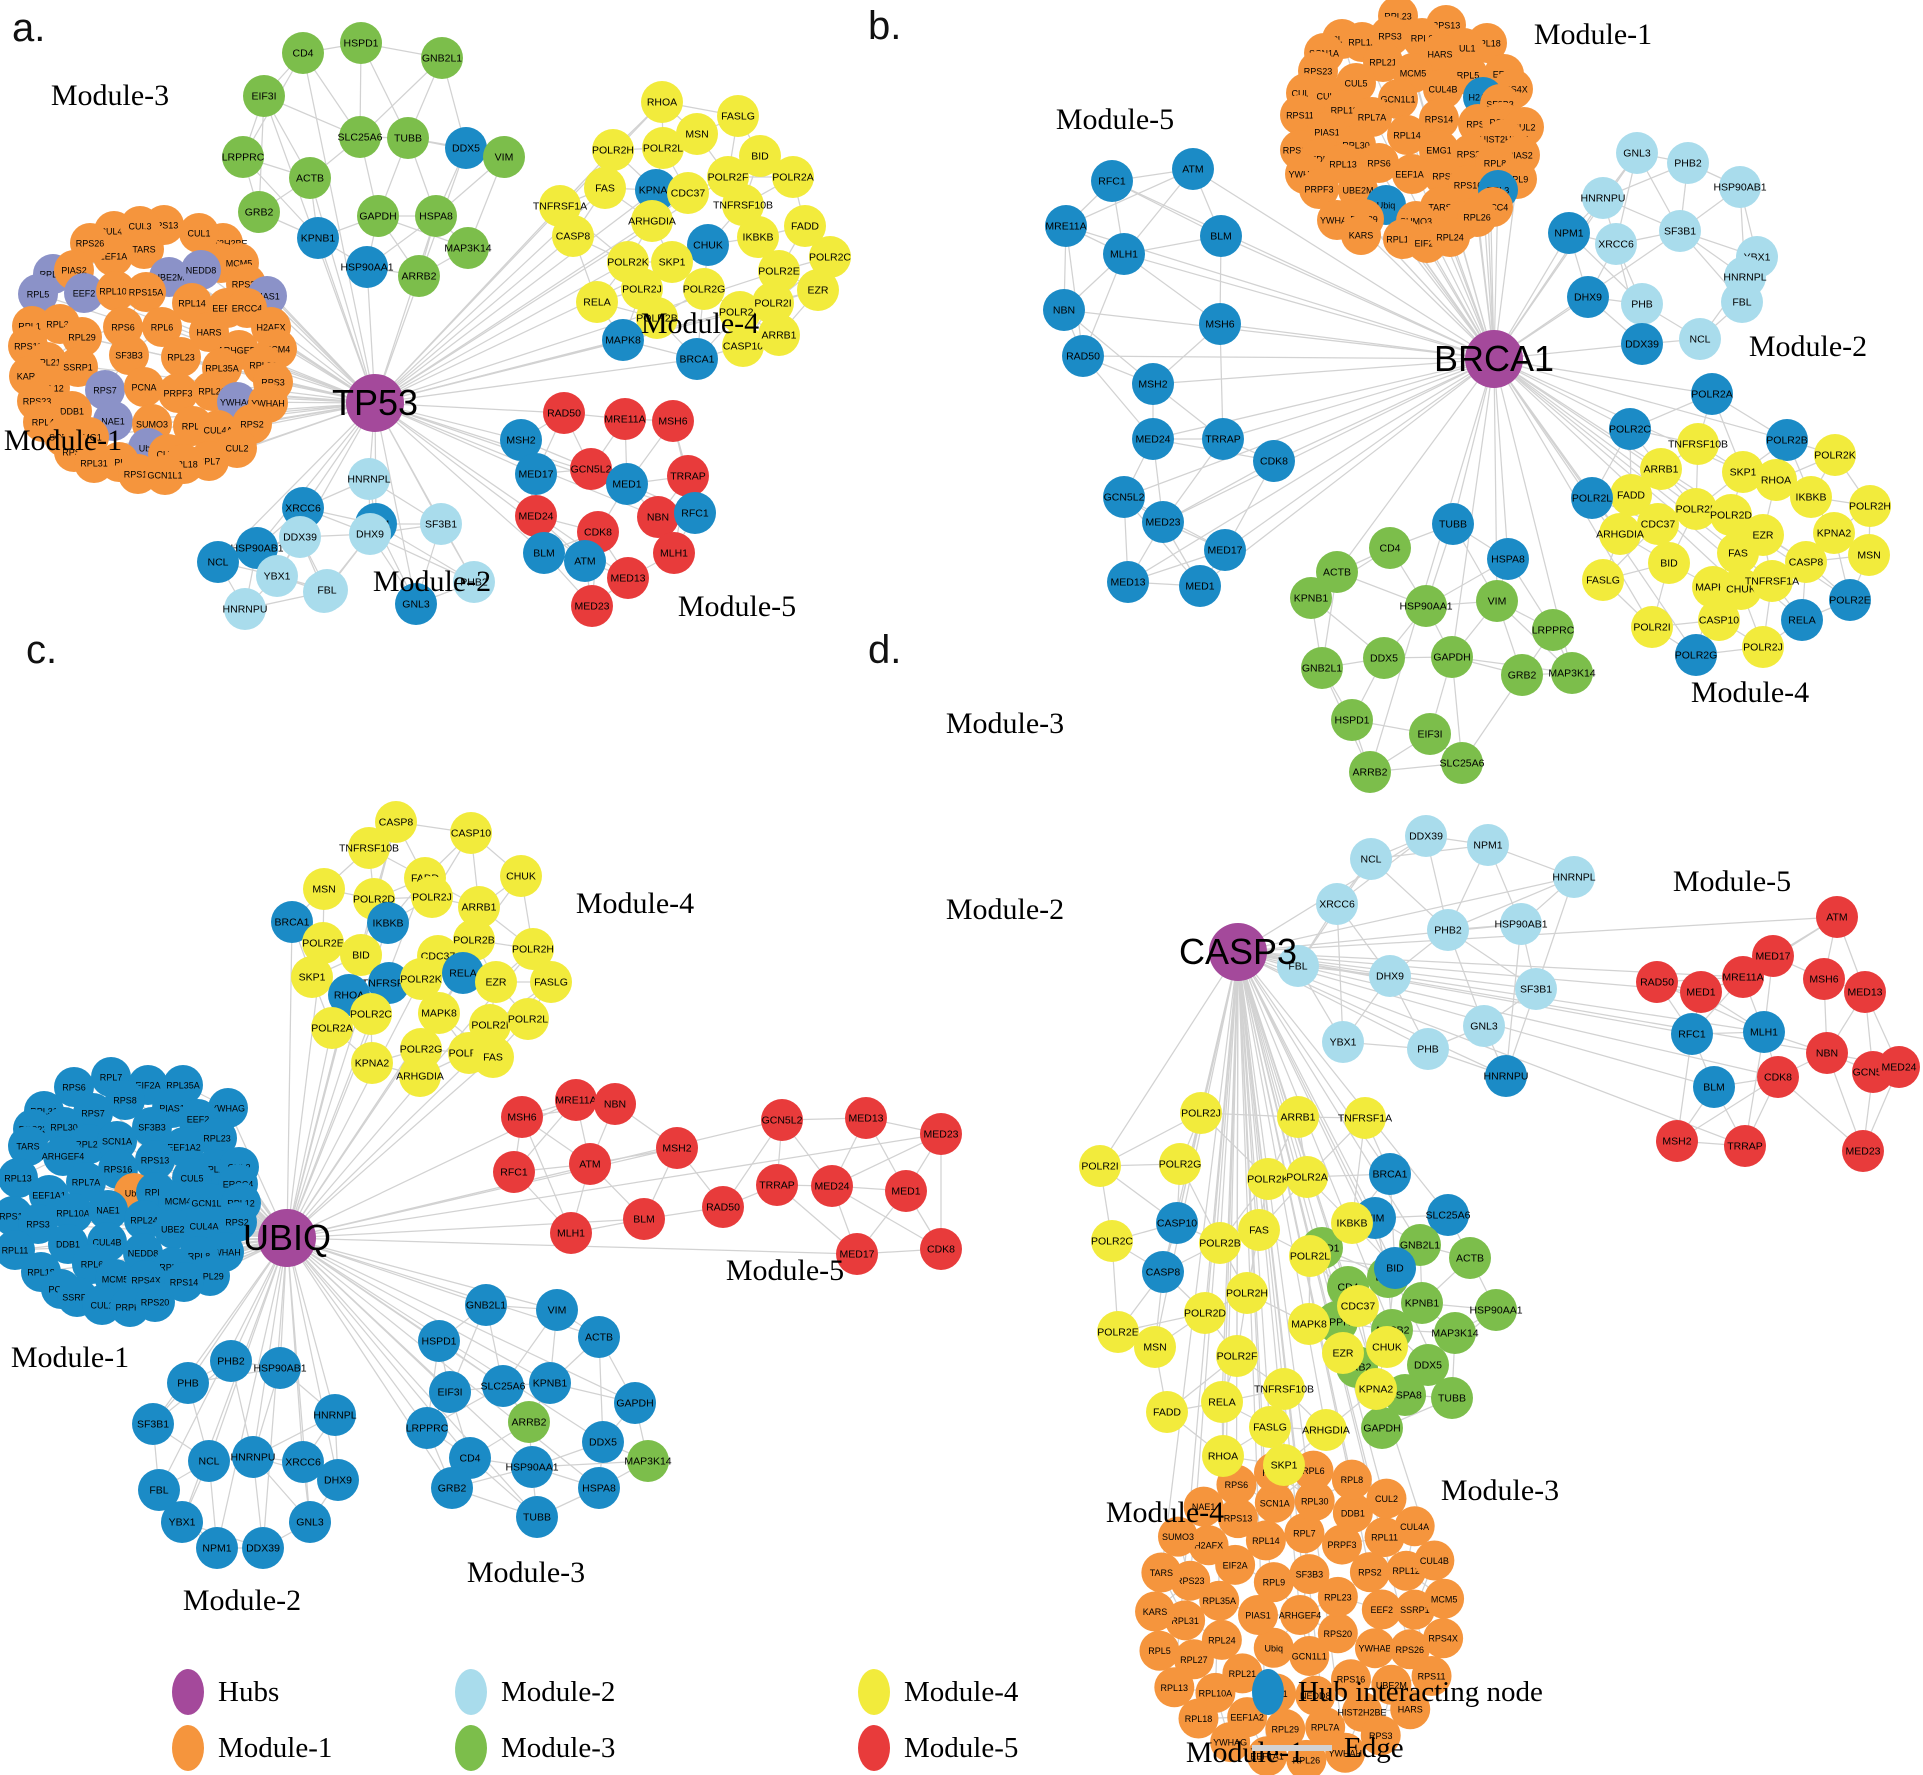 The width and height of the screenshot is (1923, 1775). What do you see at coordinates (1763, 536) in the screenshot?
I see `node-label-EZR: EZR` at bounding box center [1763, 536].